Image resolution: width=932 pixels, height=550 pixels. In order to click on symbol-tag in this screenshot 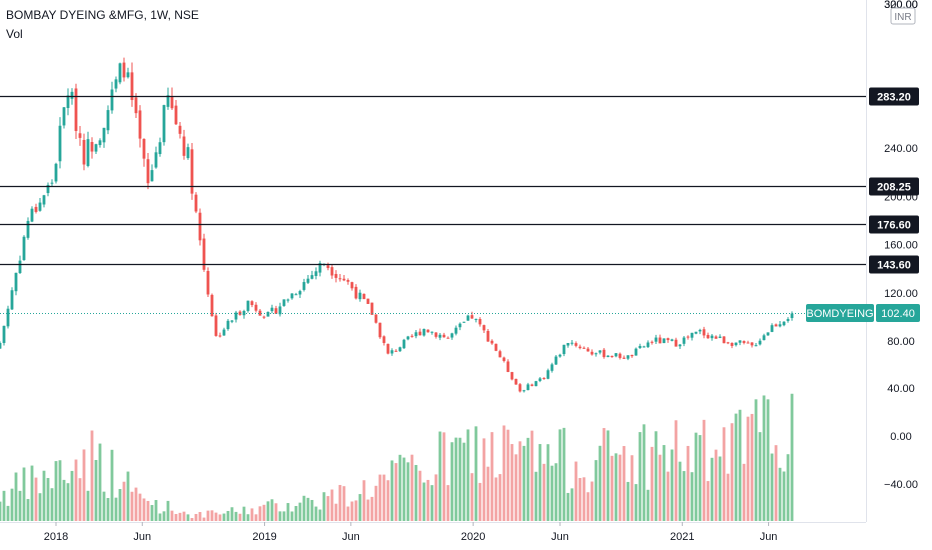, I will do `click(840, 313)`.